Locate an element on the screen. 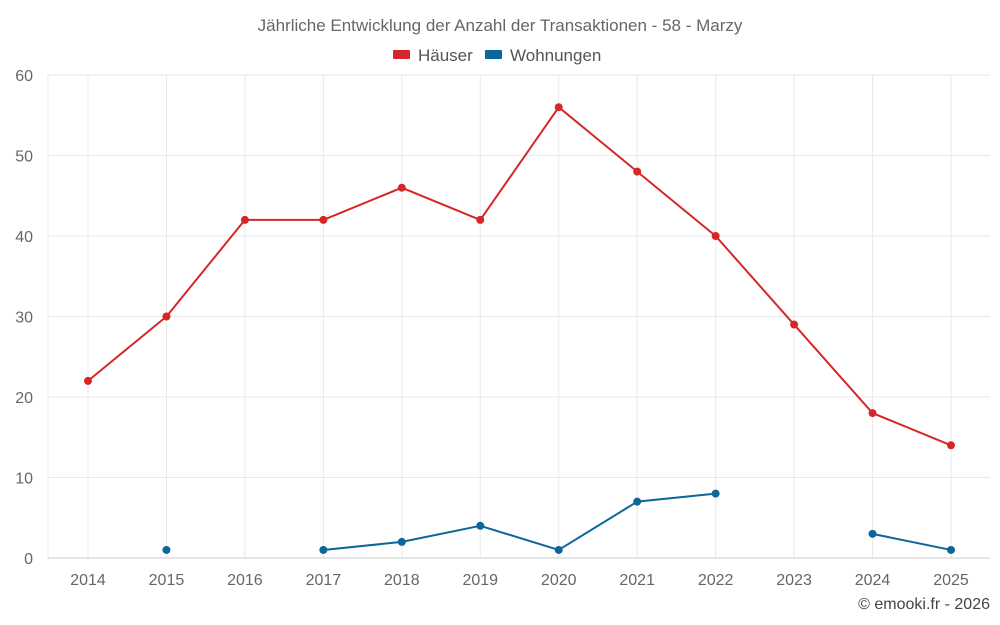 Image resolution: width=1000 pixels, height=625 pixels. y-tick-label: 20 is located at coordinates (24, 398).